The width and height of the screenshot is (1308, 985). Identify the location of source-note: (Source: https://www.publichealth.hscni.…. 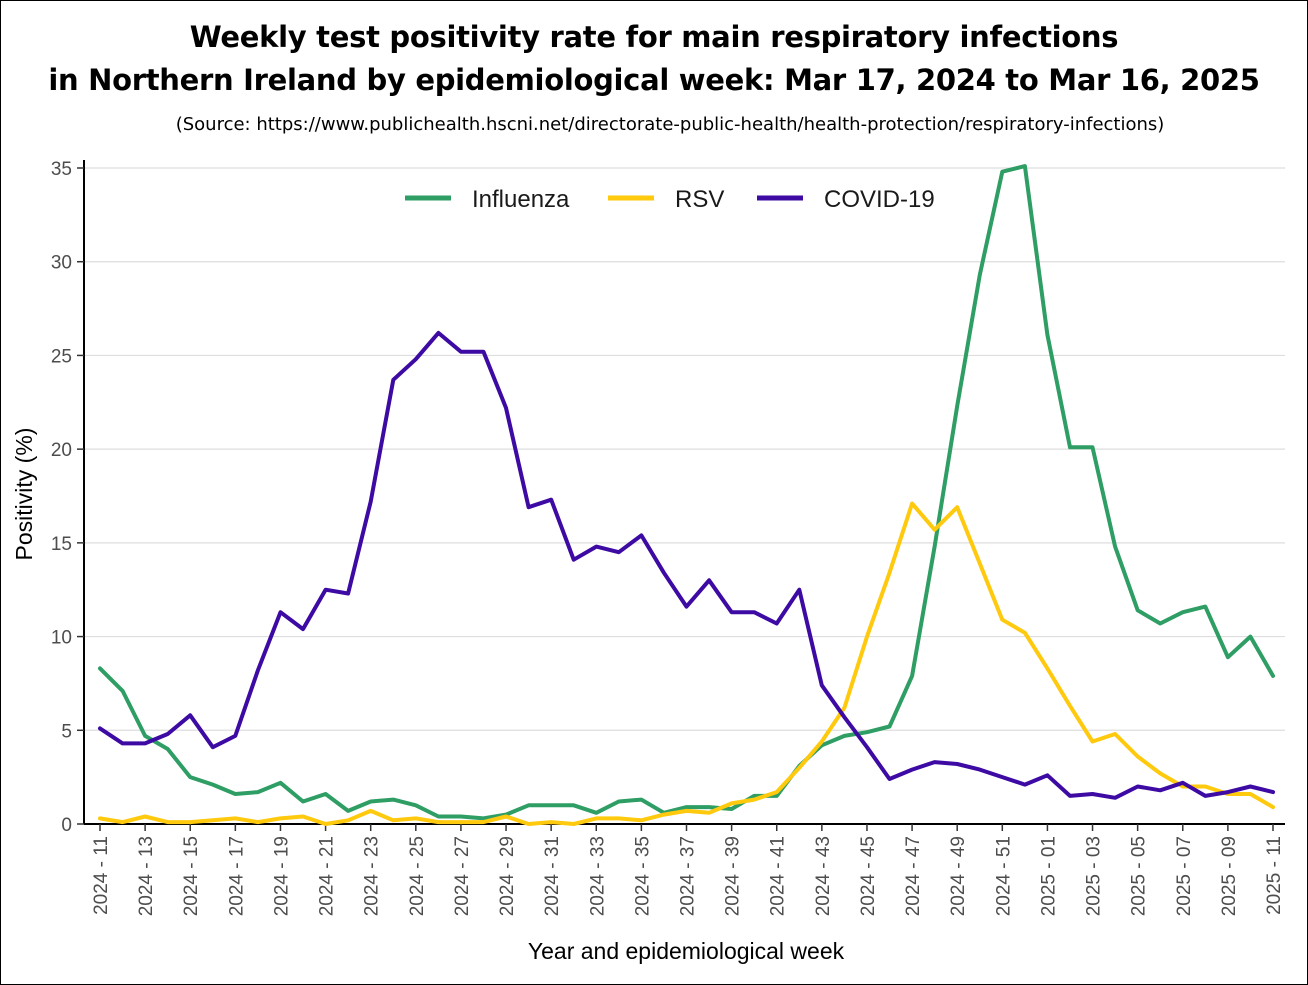
(670, 124).